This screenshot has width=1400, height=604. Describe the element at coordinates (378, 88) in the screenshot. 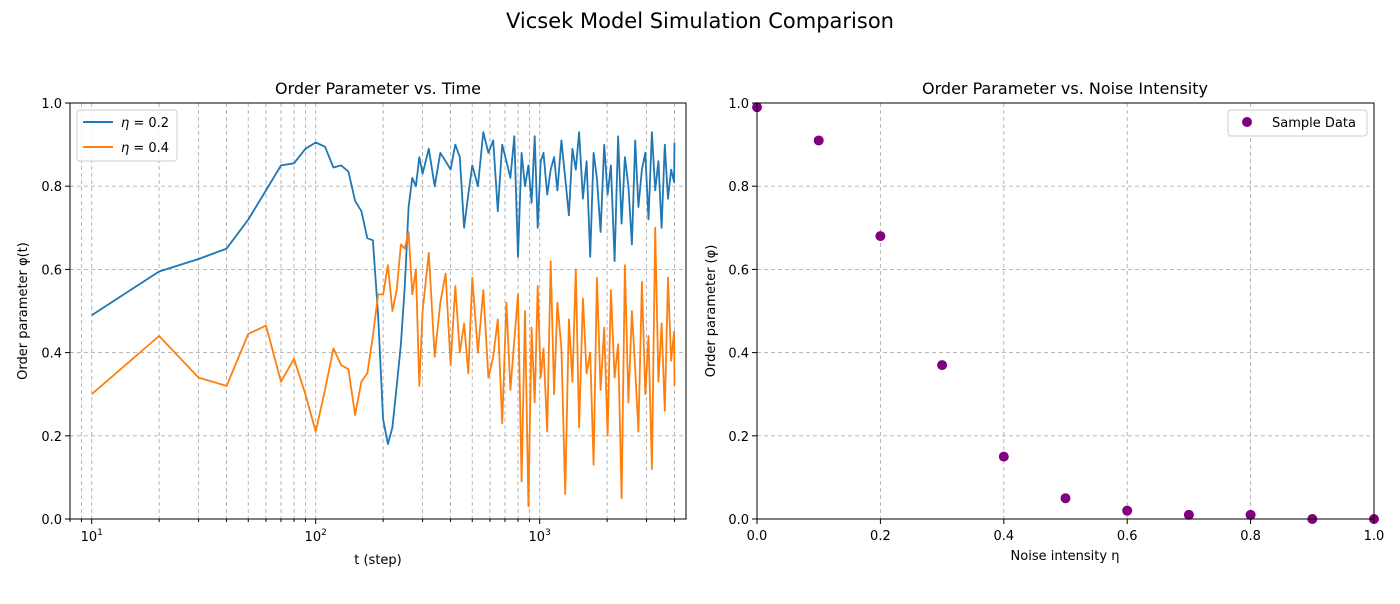

I see `plot1-title: Order Parameter vs. Time` at that location.